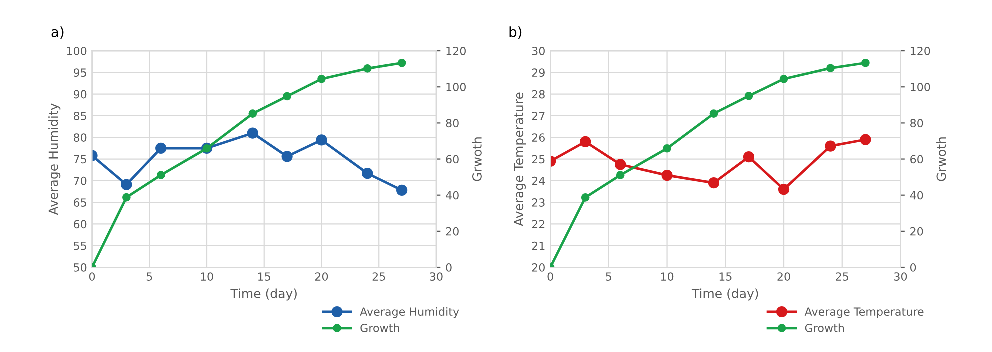 The width and height of the screenshot is (992, 352). I want to click on y-tick-label: 65, so click(80, 202).